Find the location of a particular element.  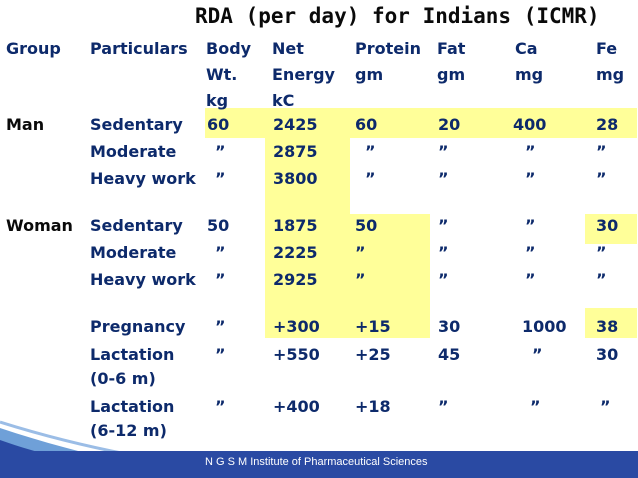

highlight-column-fe is located at coordinates (611, 229).